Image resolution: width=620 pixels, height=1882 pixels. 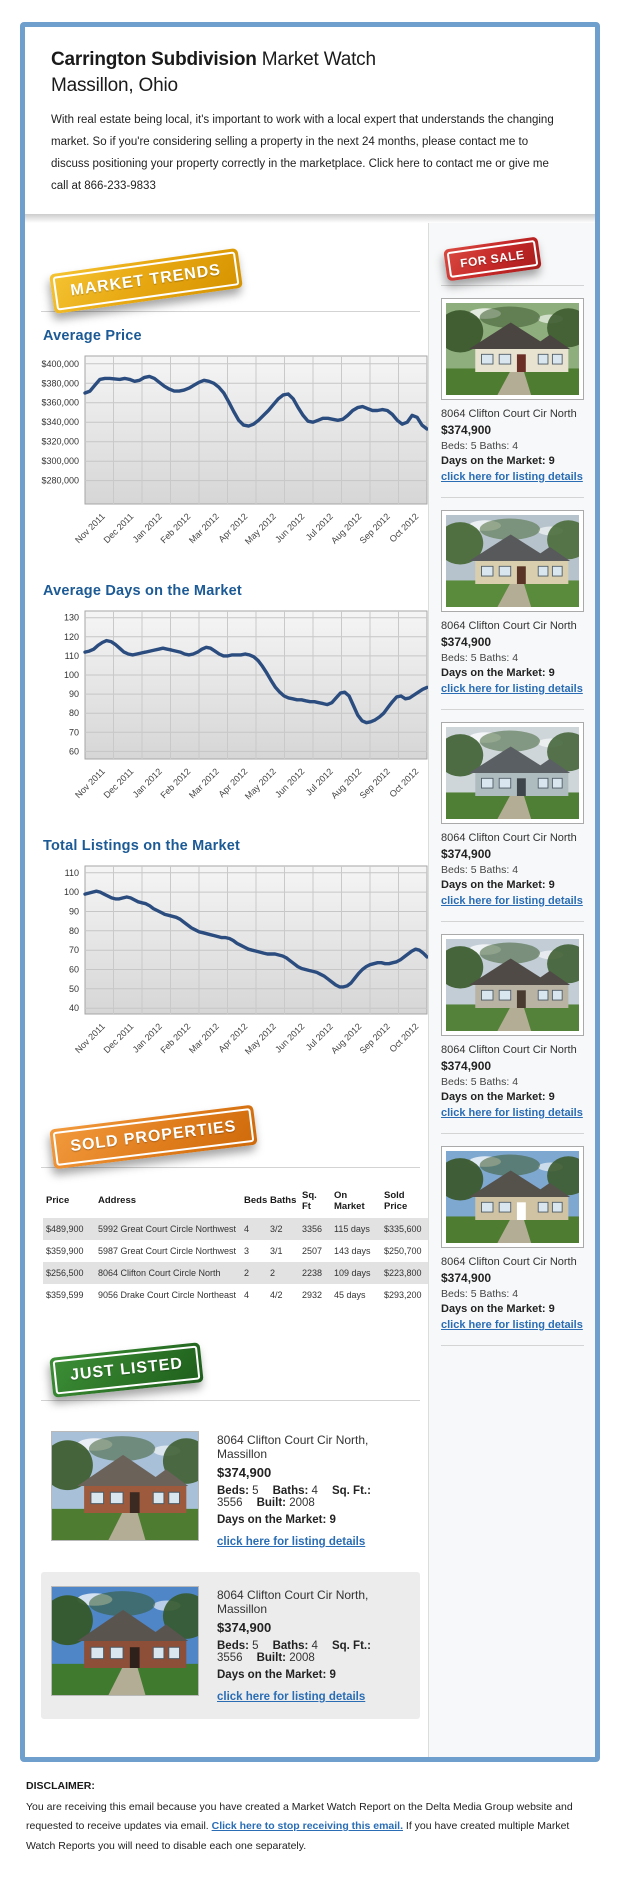 I want to click on listing-spec: Sq. Ft.: 3556, so click(x=294, y=1497).